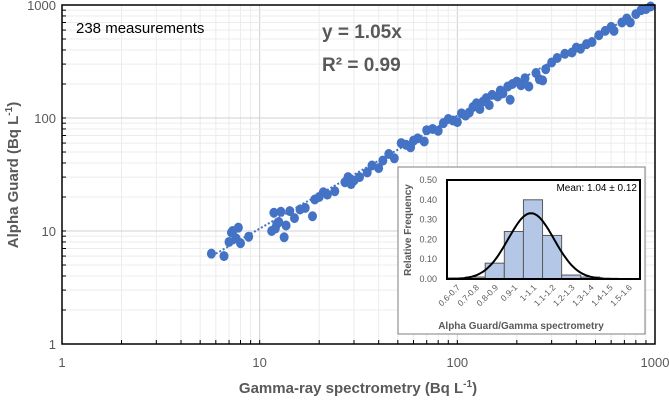 The width and height of the screenshot is (669, 406). I want to click on x-axis-title: Gamma-ray spectrometry (Bq L-1), so click(358, 388).